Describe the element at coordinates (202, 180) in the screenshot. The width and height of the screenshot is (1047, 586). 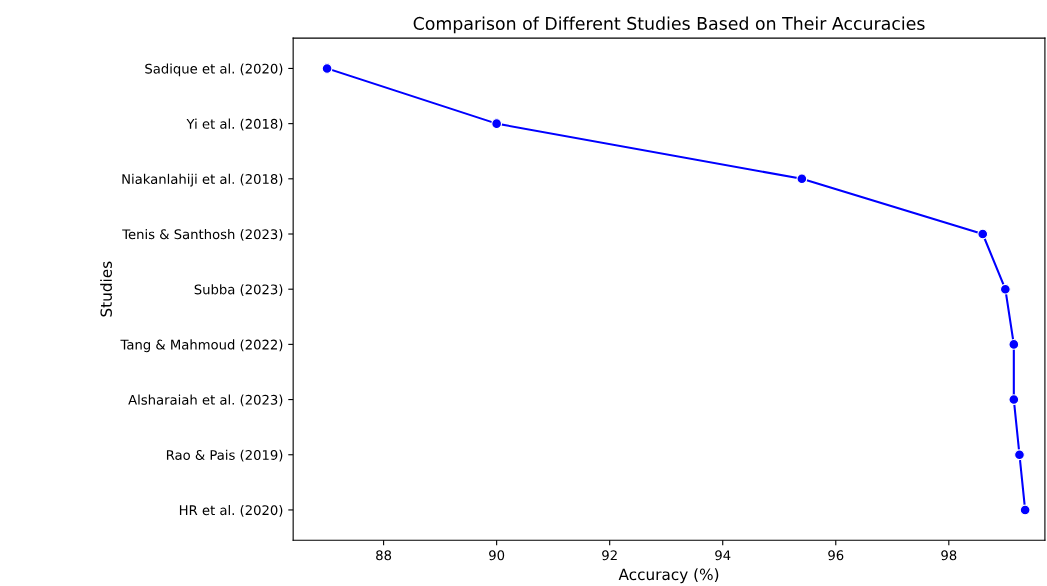
I see `y-tick-label: Niakanlahiji et al. (2018)` at that location.